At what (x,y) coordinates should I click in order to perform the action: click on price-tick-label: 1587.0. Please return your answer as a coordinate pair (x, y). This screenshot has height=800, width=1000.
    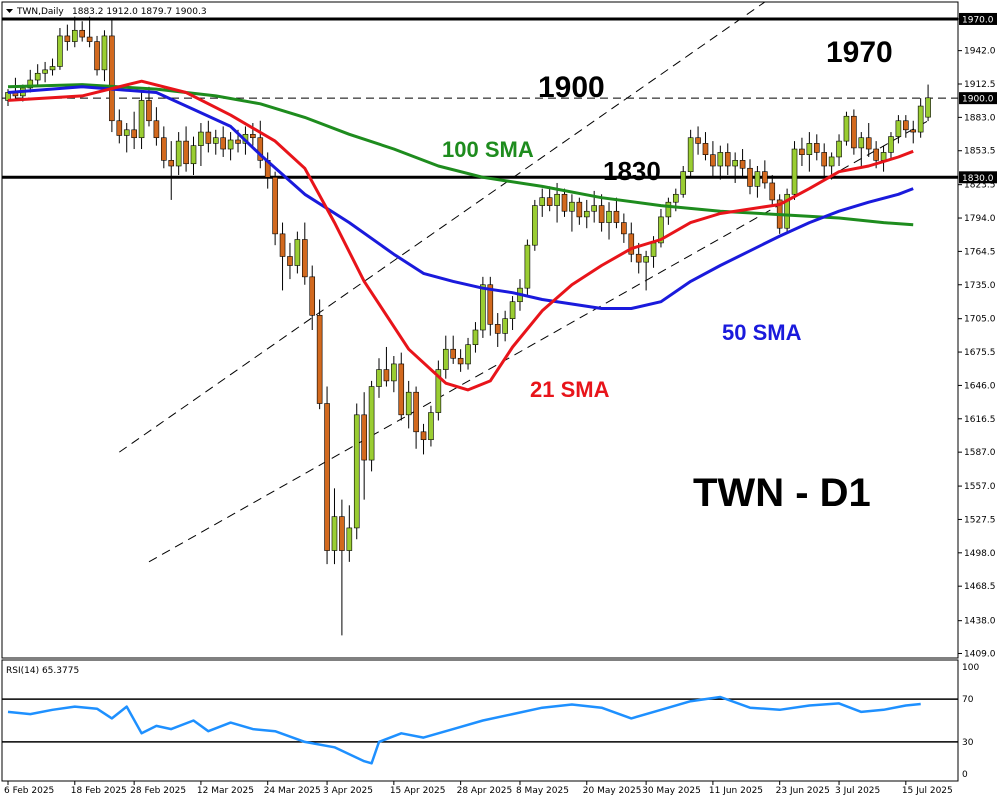
    Looking at the image, I should click on (980, 453).